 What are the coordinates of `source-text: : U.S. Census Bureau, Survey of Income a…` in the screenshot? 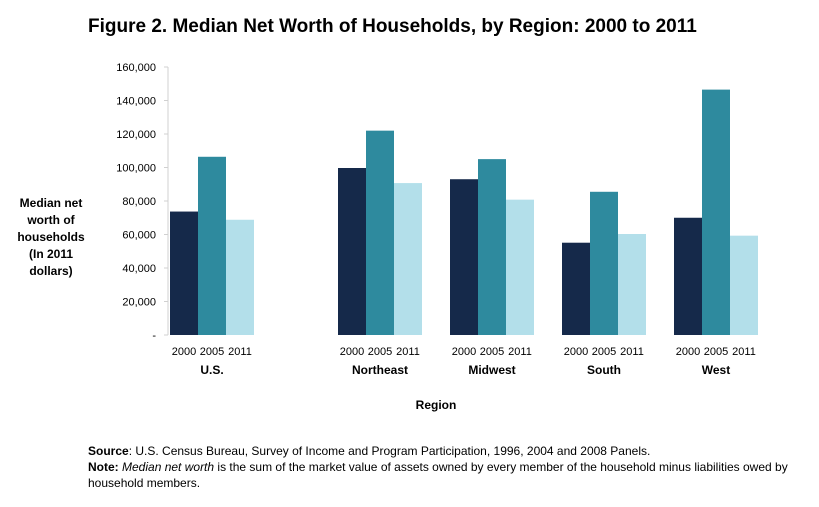 It's located at (389, 451).